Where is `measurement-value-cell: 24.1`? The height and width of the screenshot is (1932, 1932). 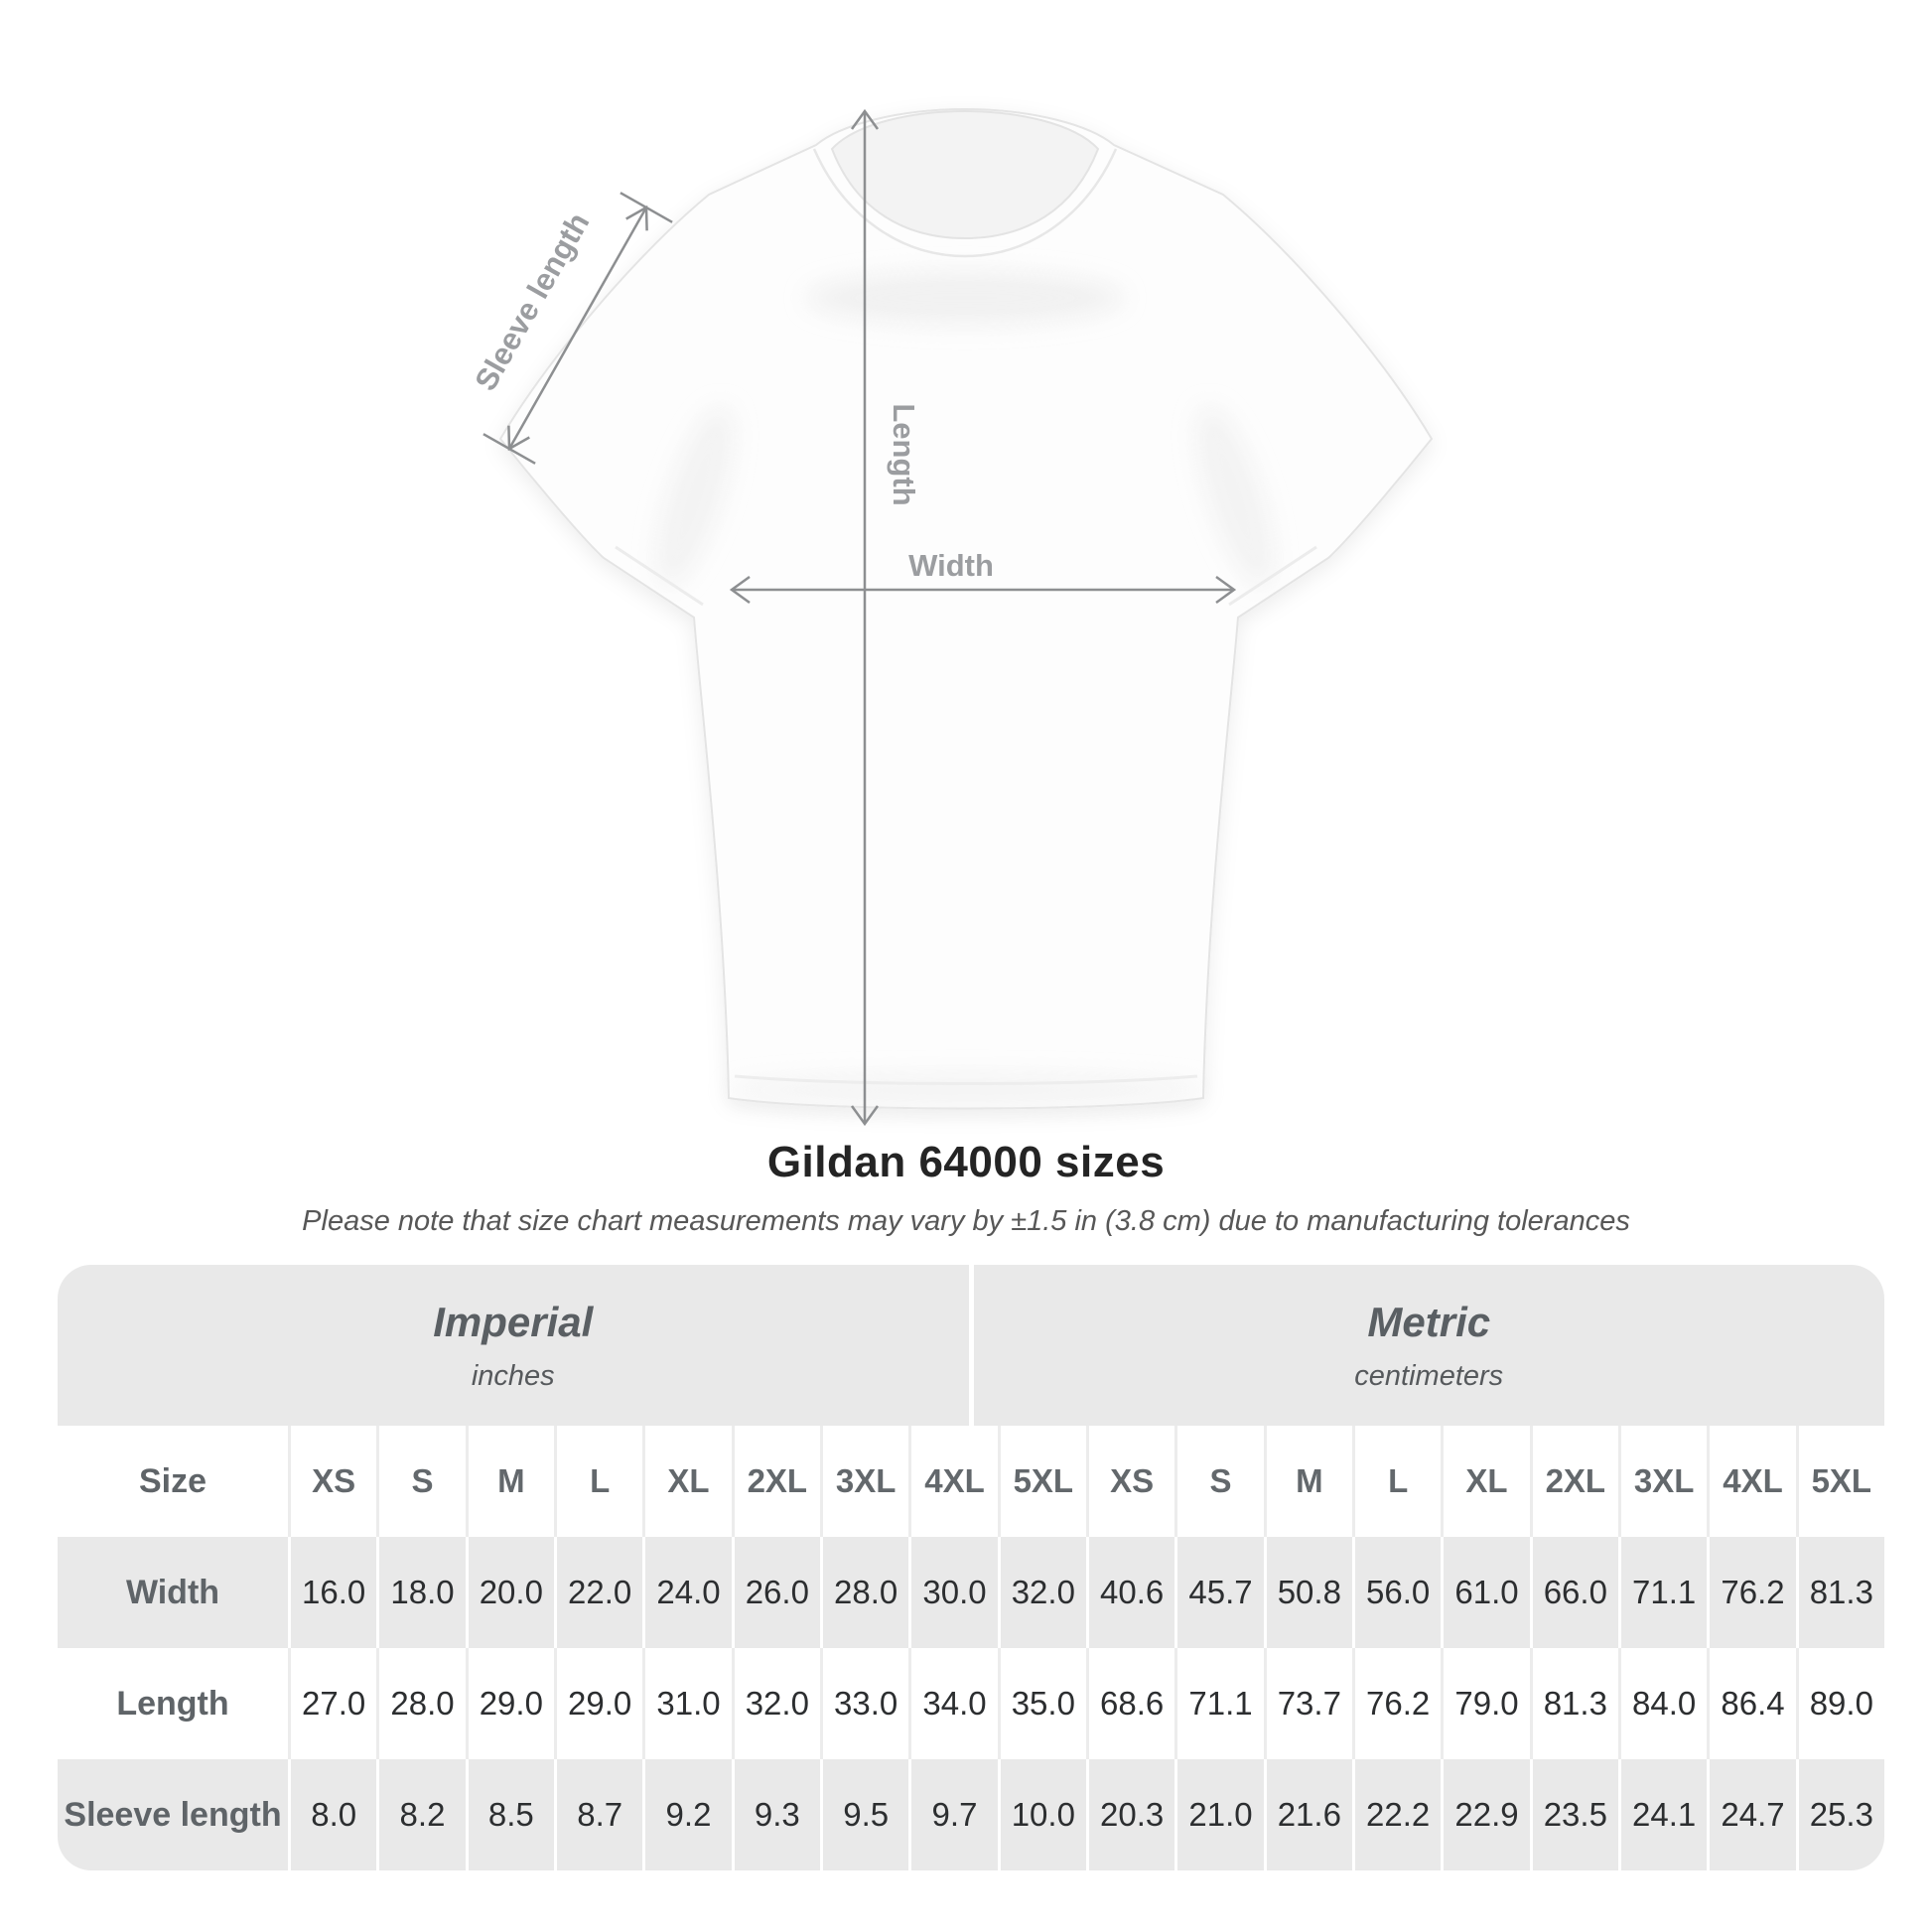
measurement-value-cell: 24.1 is located at coordinates (1664, 1815).